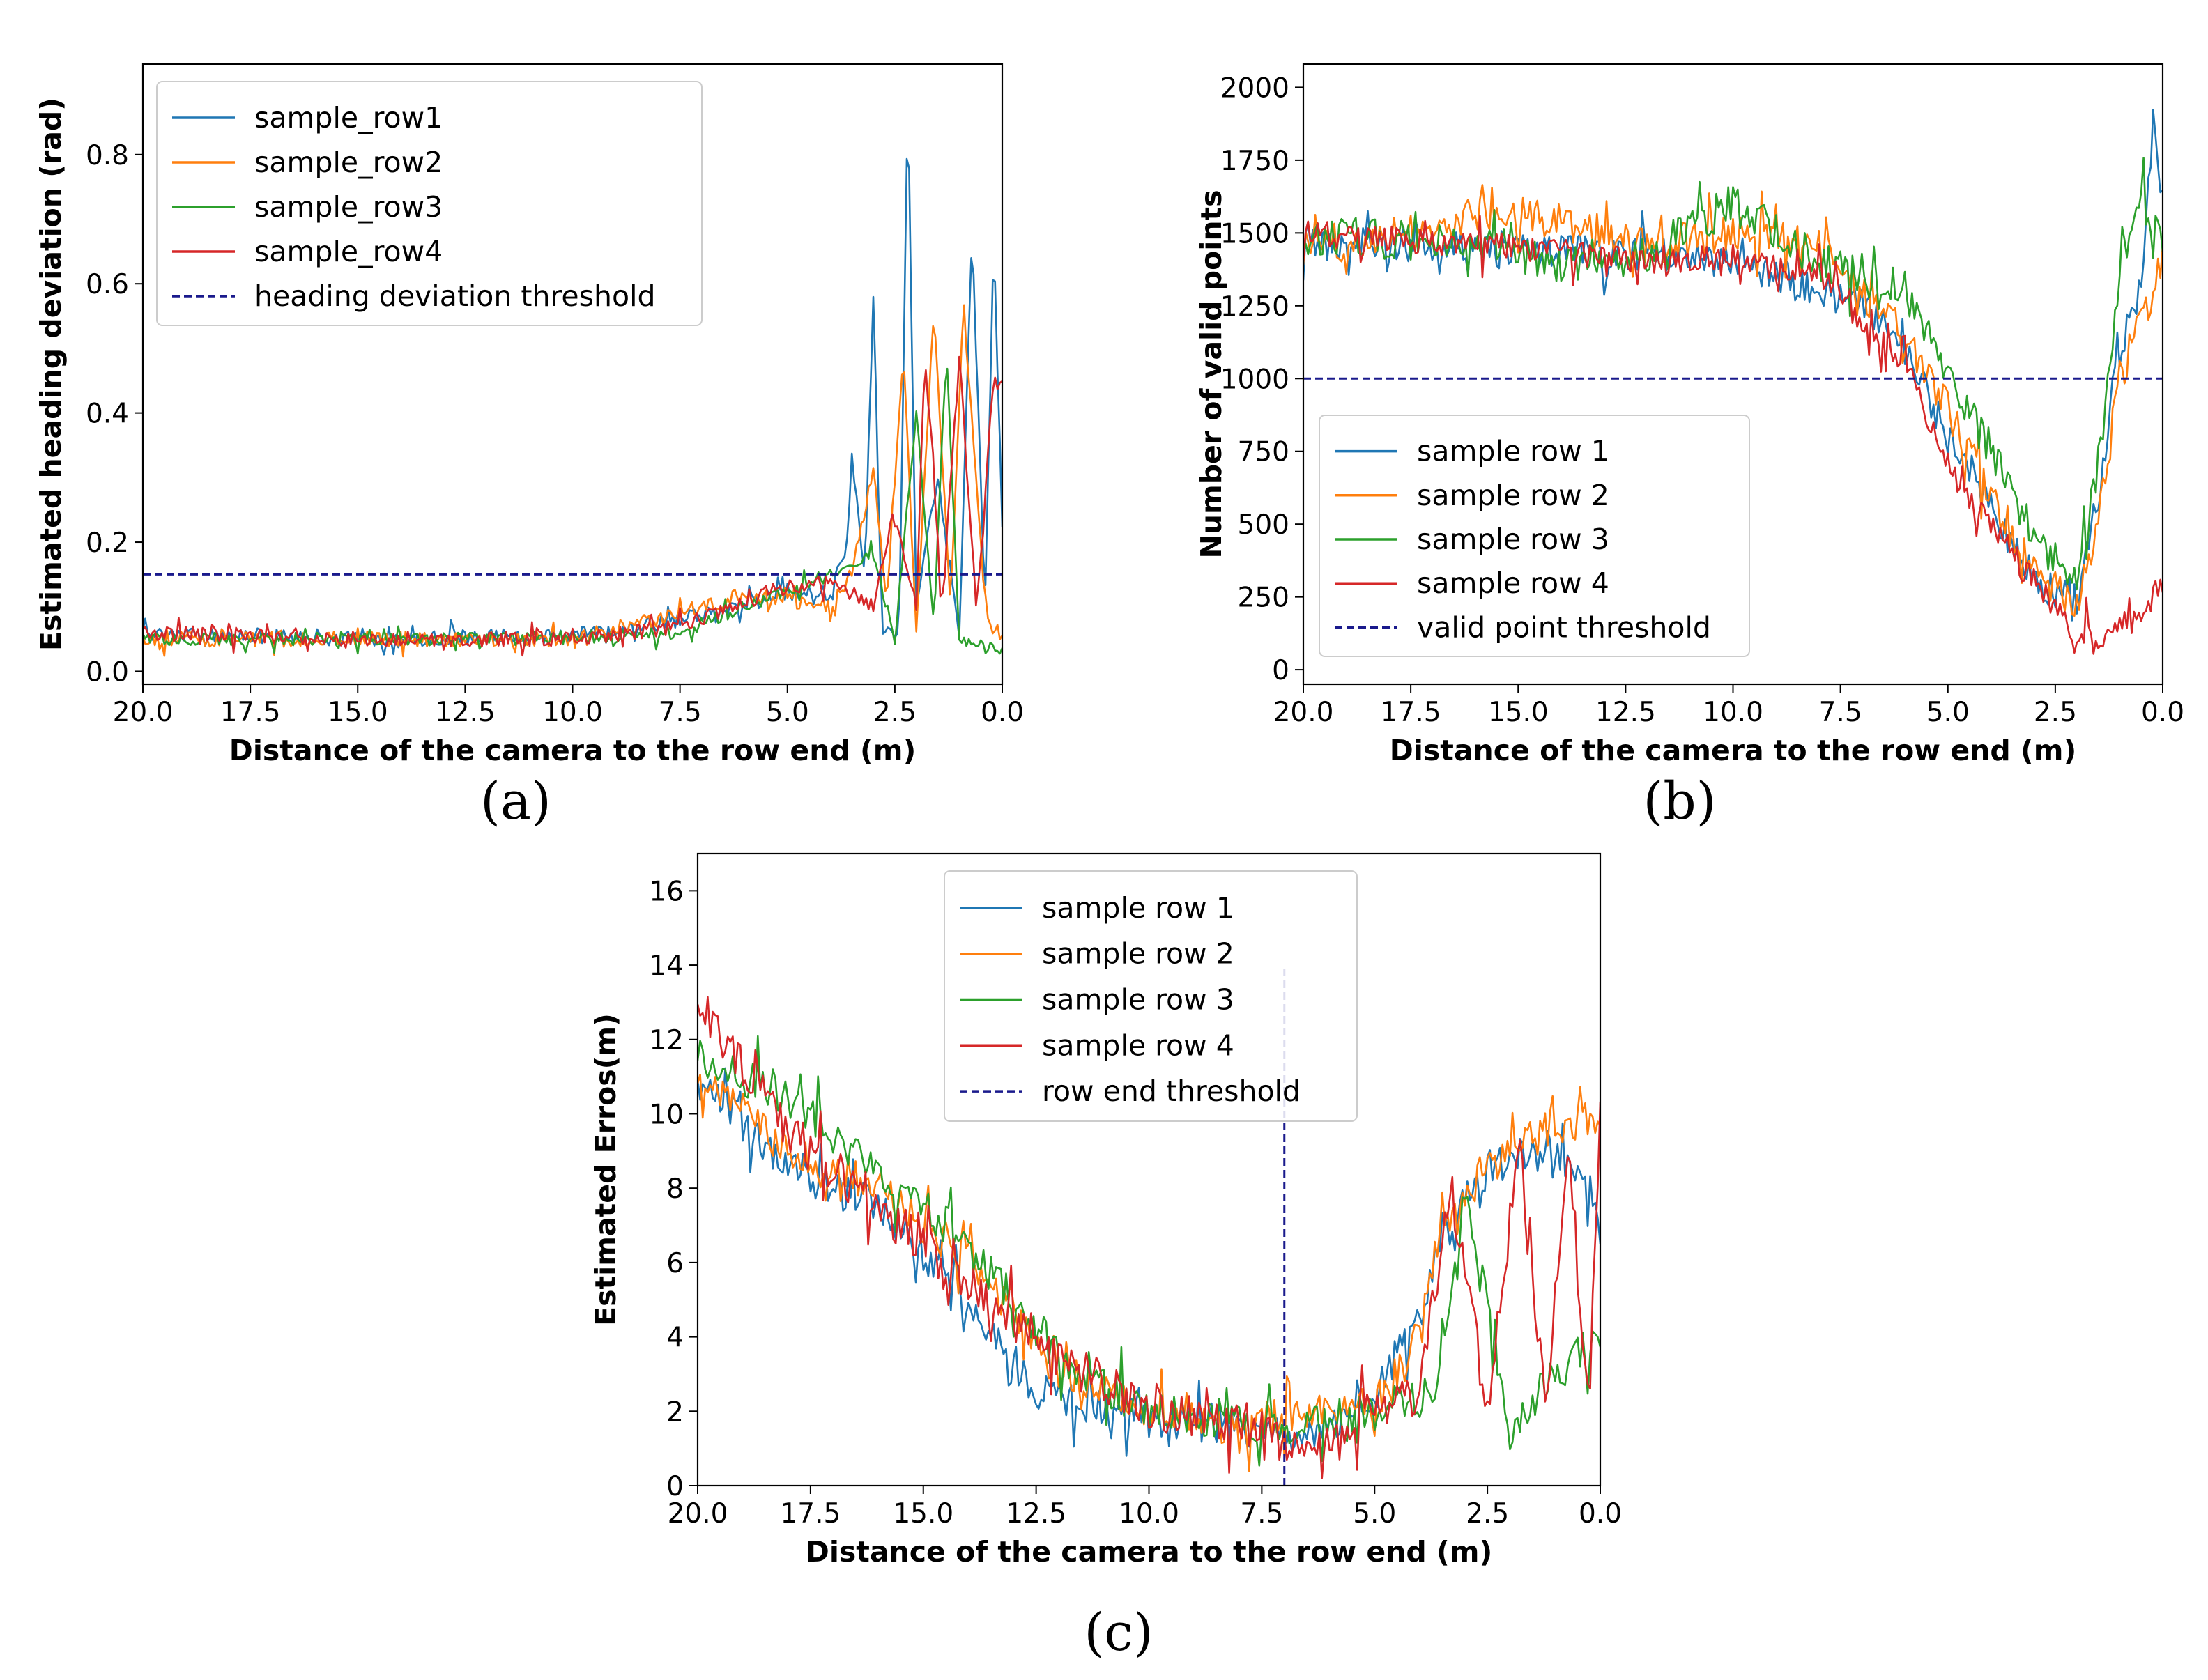 The image size is (2208, 1680). I want to click on x-tick-label-c-0: 20.0, so click(698, 1513).